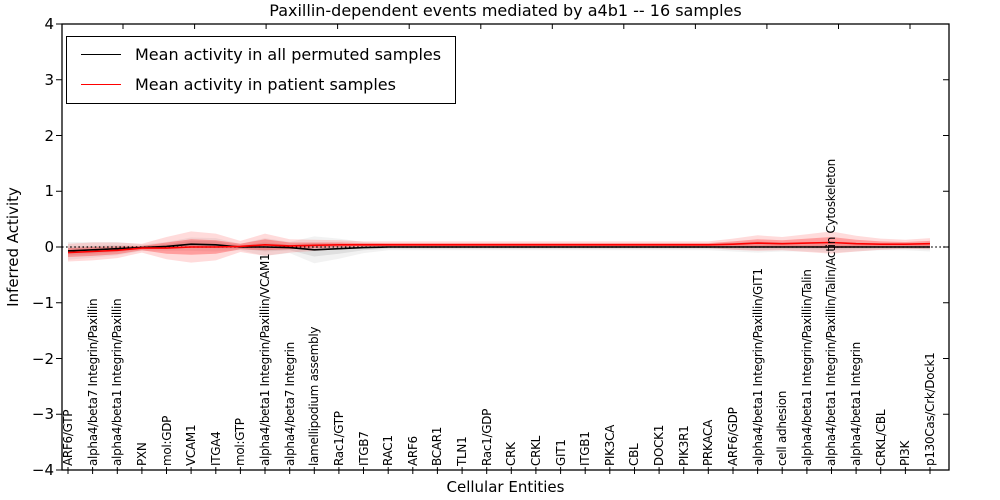 The width and height of the screenshot is (1000, 500). What do you see at coordinates (757, 367) in the screenshot?
I see `x-category-label: alpha4/beta1 Integrin/Paxillin/GIT1` at bounding box center [757, 367].